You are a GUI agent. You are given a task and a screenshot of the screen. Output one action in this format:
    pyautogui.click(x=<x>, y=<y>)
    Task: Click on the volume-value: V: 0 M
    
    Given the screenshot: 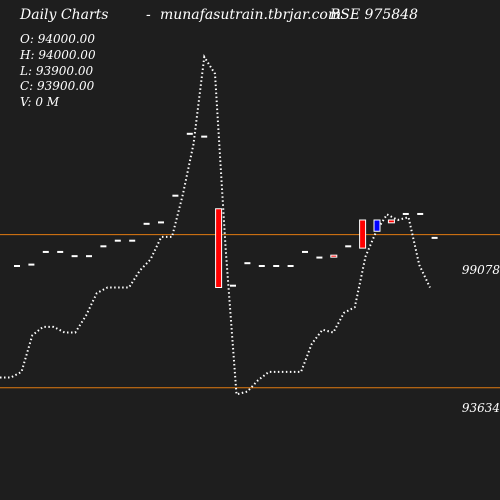 What is the action you would take?
    pyautogui.click(x=40, y=102)
    